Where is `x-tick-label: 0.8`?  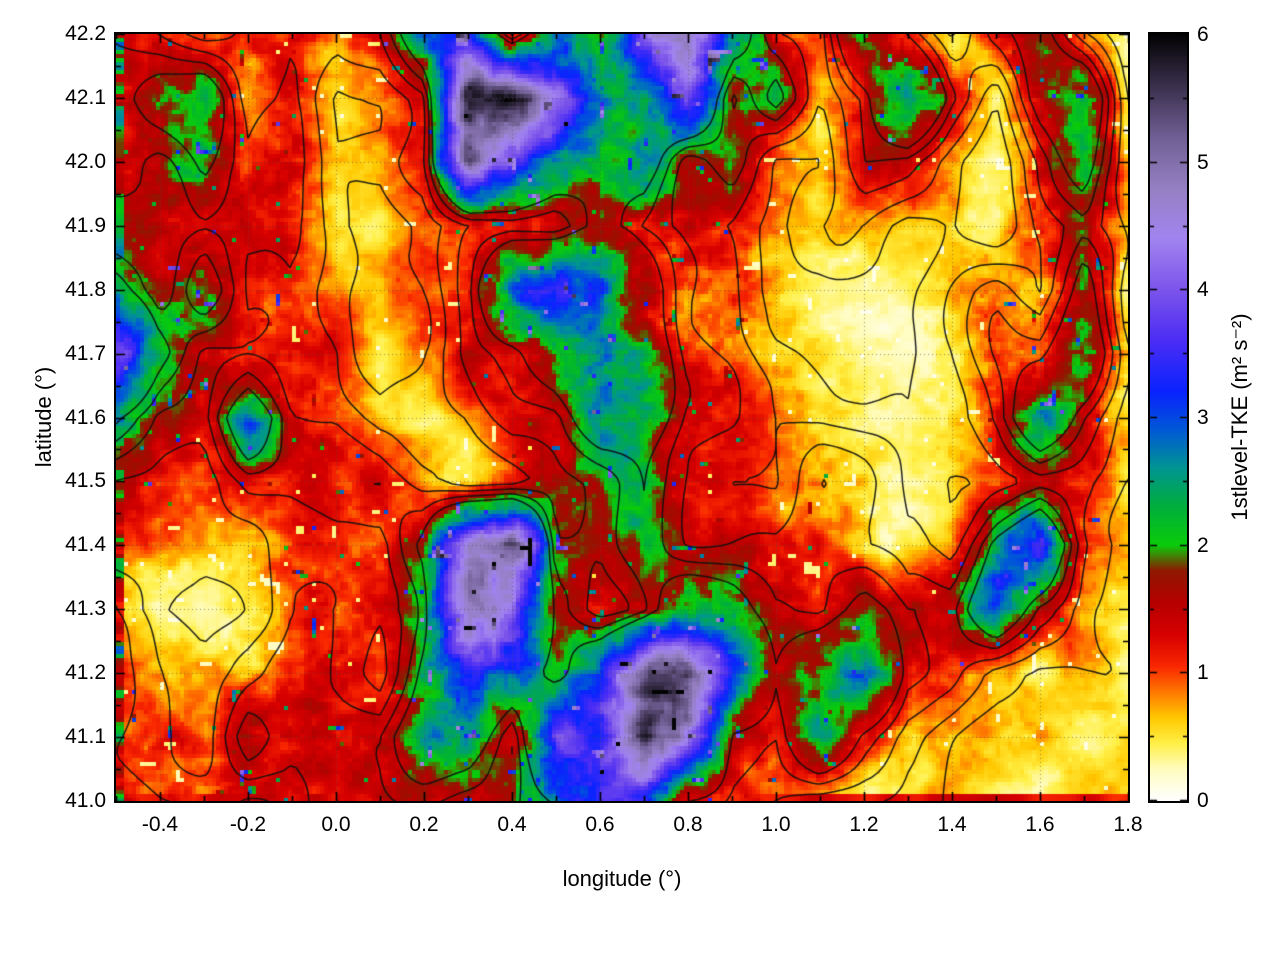 x-tick-label: 0.8 is located at coordinates (688, 824).